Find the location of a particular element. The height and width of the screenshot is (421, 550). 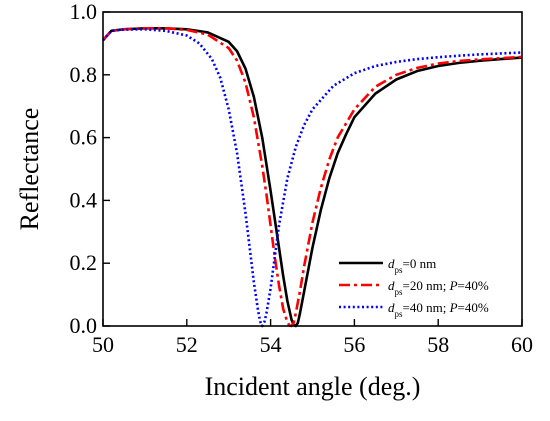

y-axis-title: Reflectance is located at coordinates (29, 169).